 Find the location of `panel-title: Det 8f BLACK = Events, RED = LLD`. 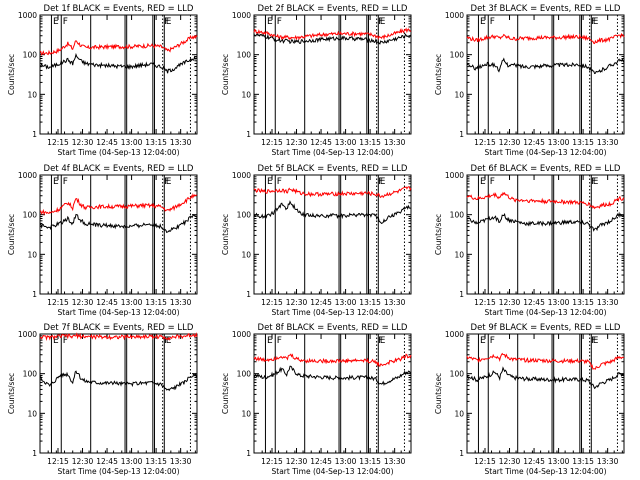

panel-title: Det 8f BLACK = Events, RED = LLD is located at coordinates (333, 328).